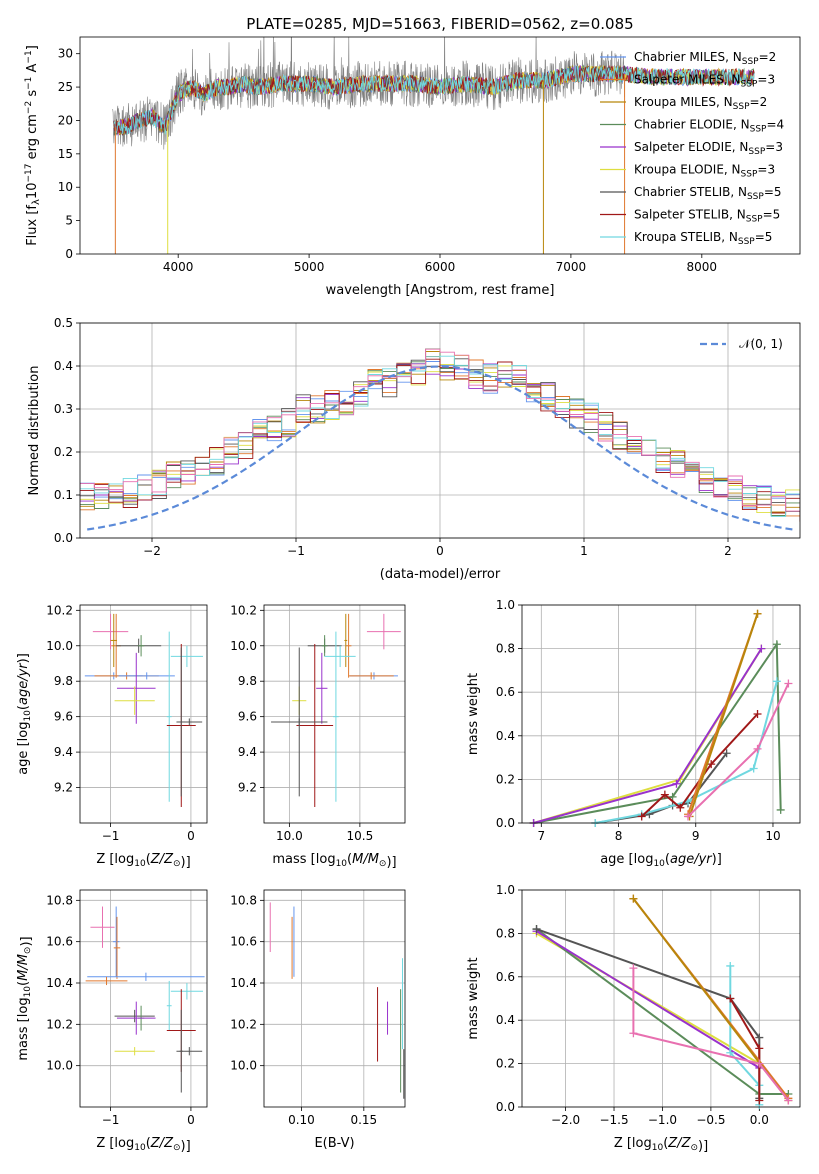 The width and height of the screenshot is (819, 1174). I want to click on histogram-salpeter-elodie, so click(440, 439).